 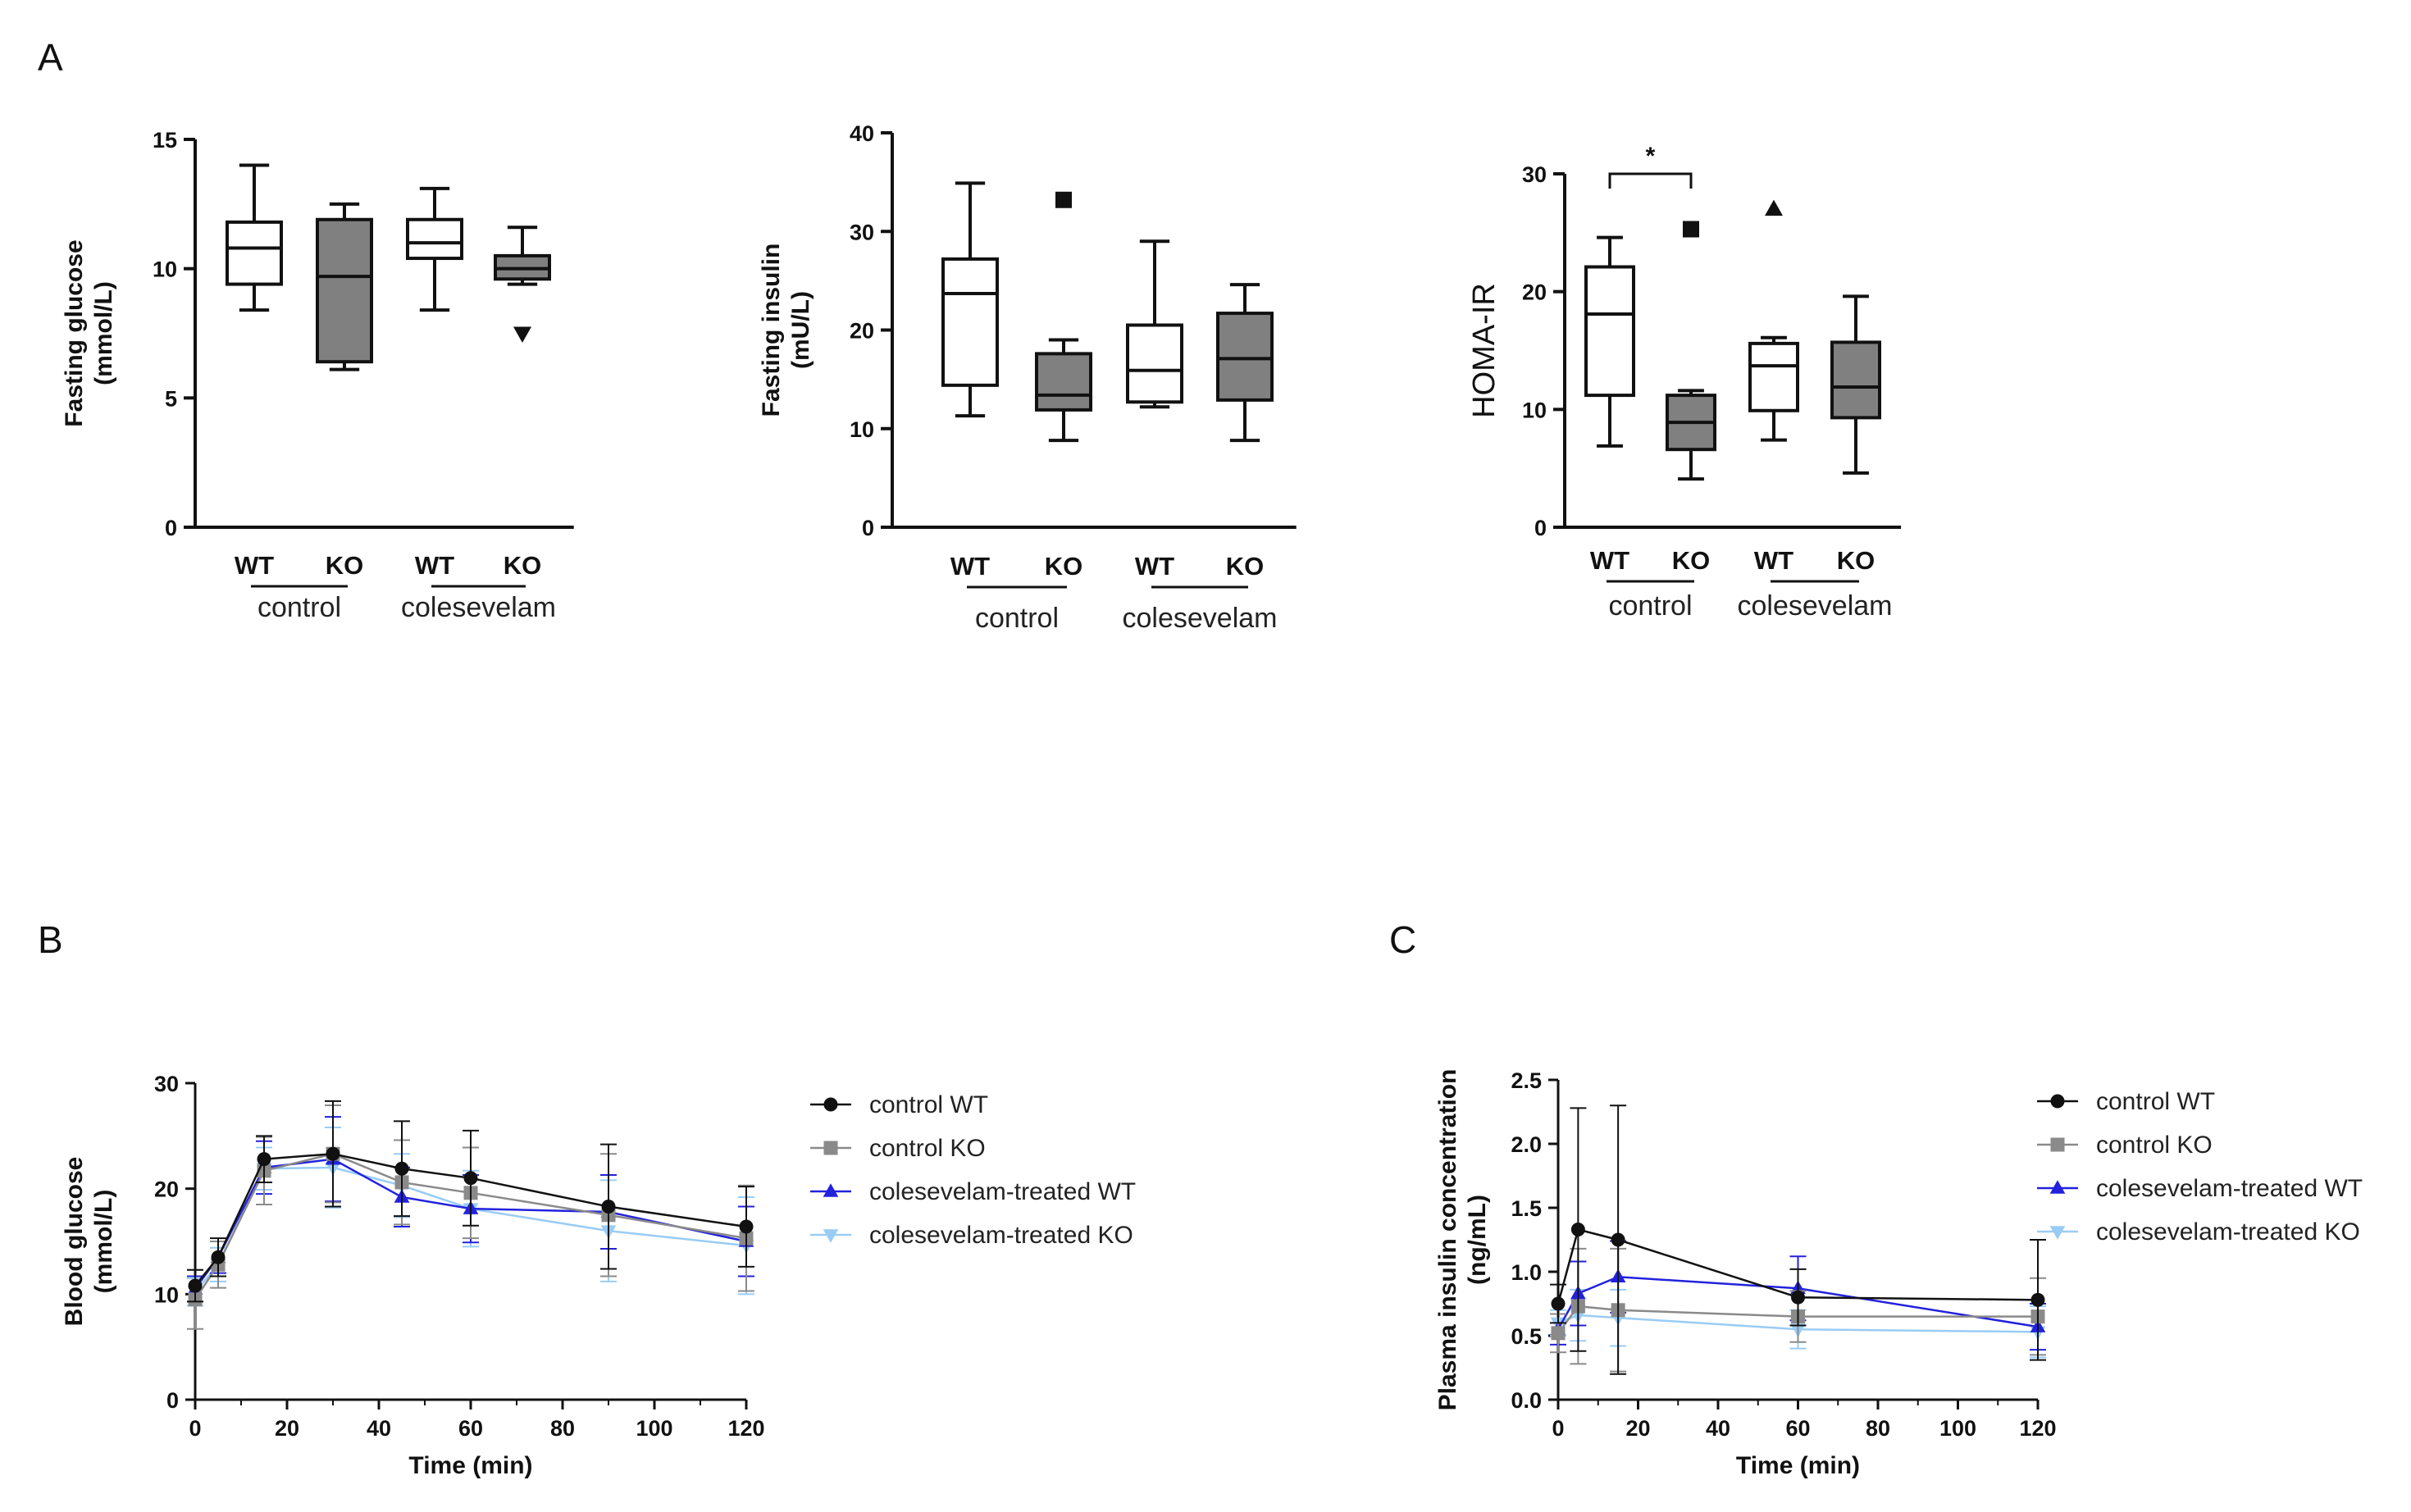 What do you see at coordinates (50, 57) in the screenshot?
I see `panel-label-a: A` at bounding box center [50, 57].